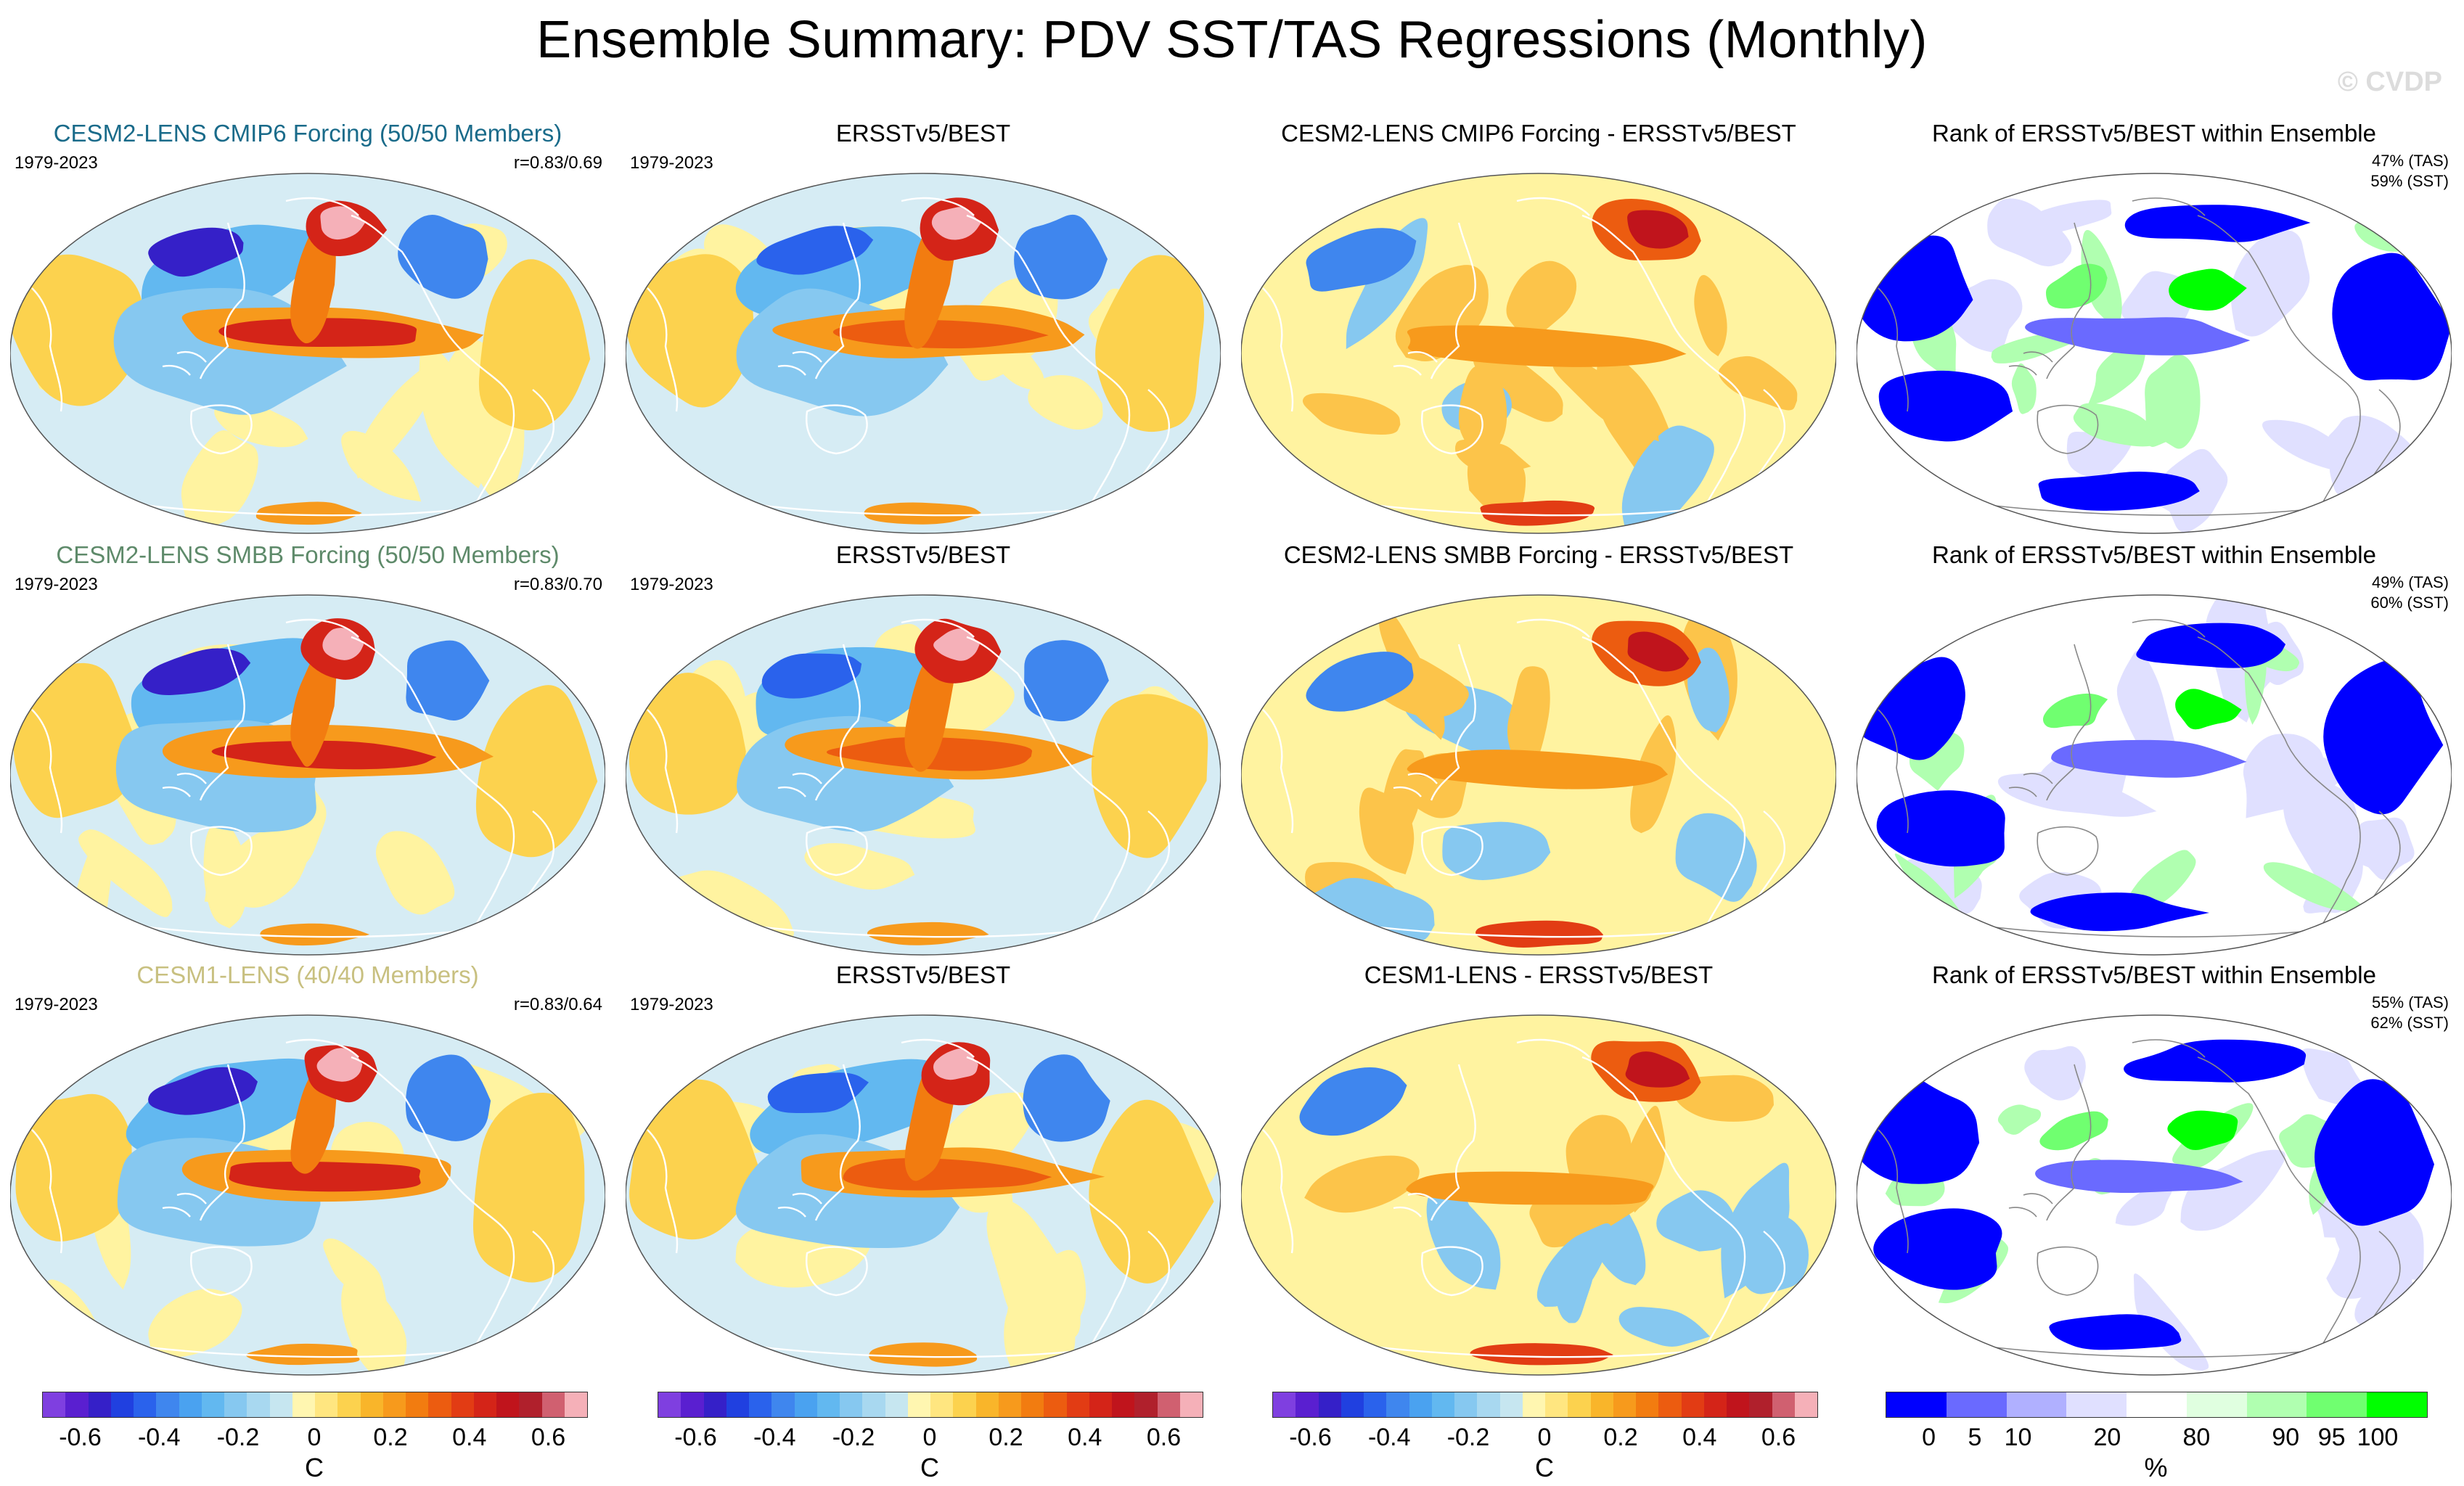 This screenshot has height=1486, width=2464. I want to click on world-map-obs, so click(924, 353).